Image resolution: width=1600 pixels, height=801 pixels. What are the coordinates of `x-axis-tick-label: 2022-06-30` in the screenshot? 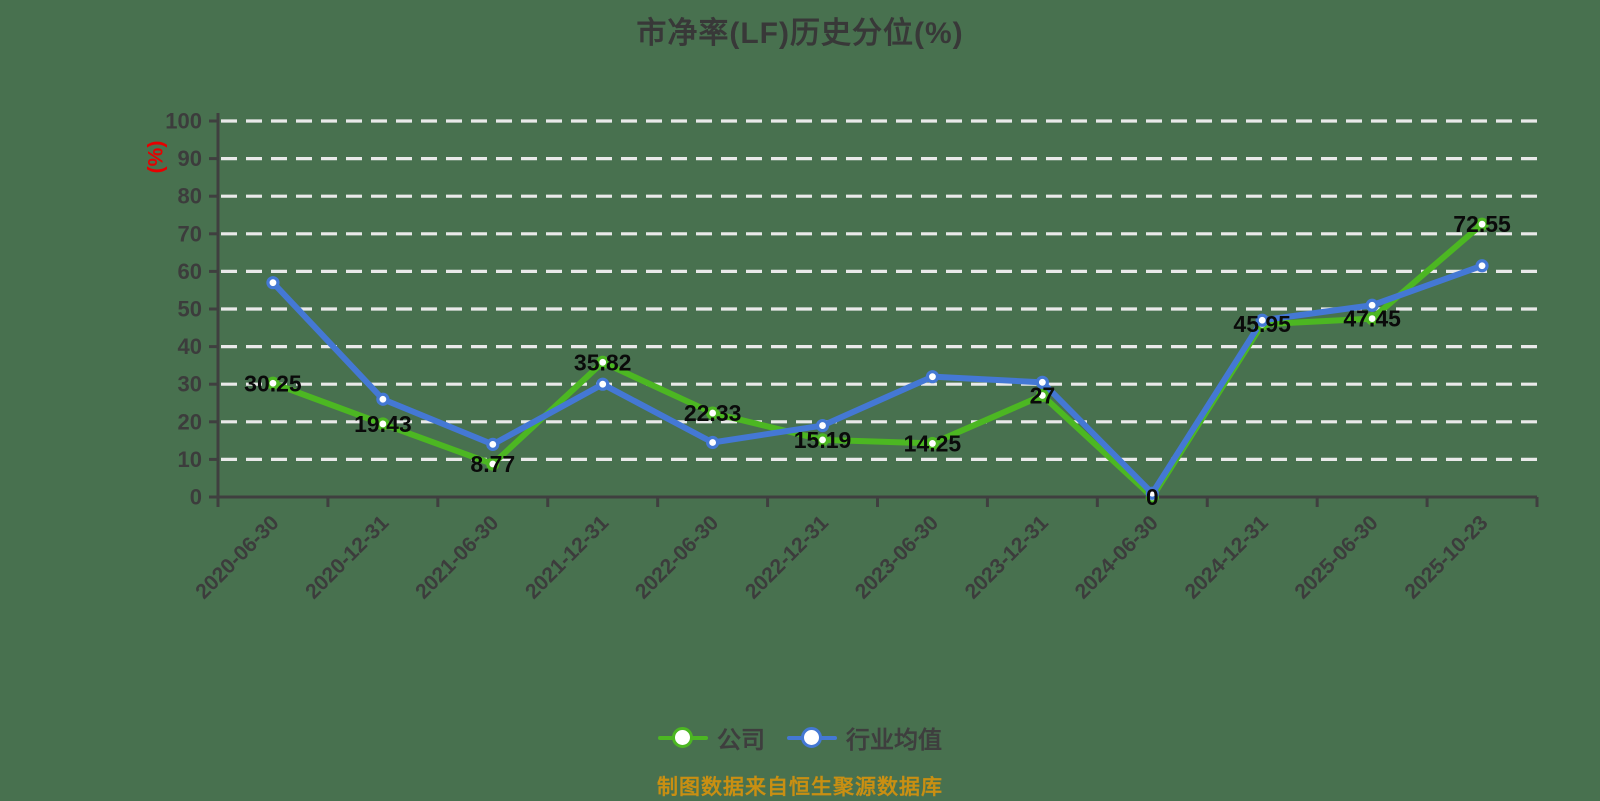 It's located at (677, 557).